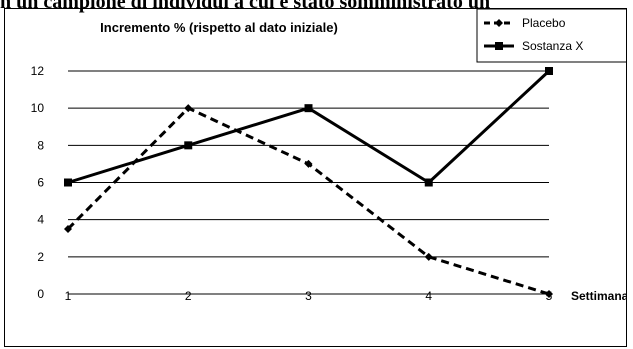  I want to click on legend-label-placebo: Placebo, so click(544, 23).